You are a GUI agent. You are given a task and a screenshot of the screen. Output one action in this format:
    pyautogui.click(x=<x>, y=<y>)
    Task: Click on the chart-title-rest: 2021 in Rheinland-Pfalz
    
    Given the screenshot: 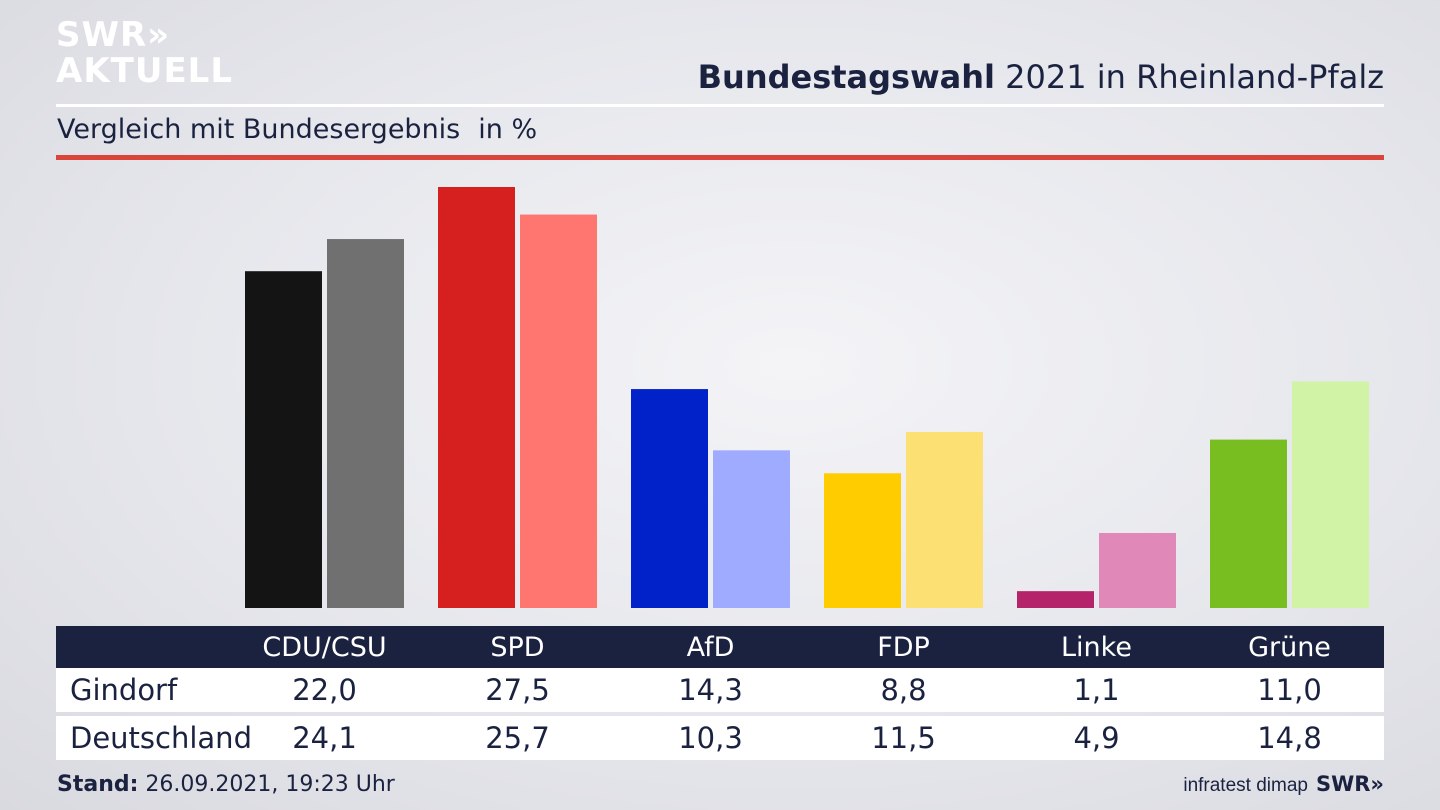 What is the action you would take?
    pyautogui.click(x=1189, y=77)
    